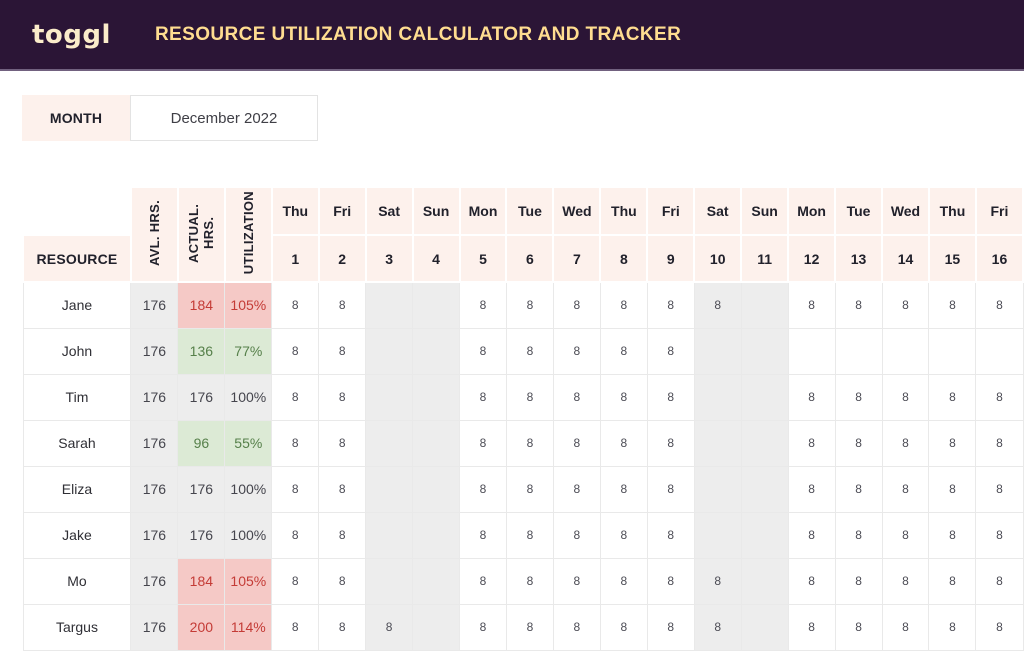  Describe the element at coordinates (77, 581) in the screenshot. I see `resource-name-cell: Mo` at that location.